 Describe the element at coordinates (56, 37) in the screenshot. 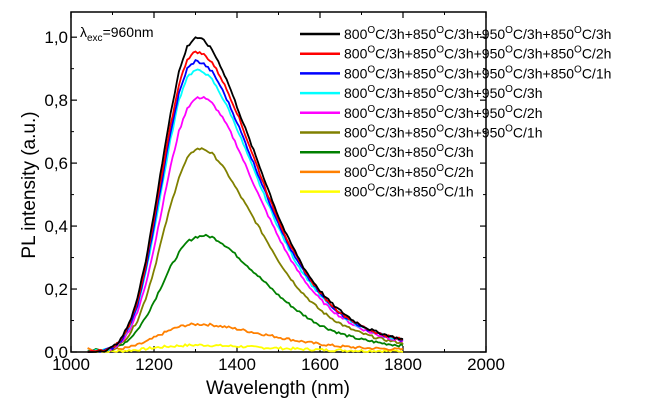

I see `y-tick-label: 1,0` at that location.